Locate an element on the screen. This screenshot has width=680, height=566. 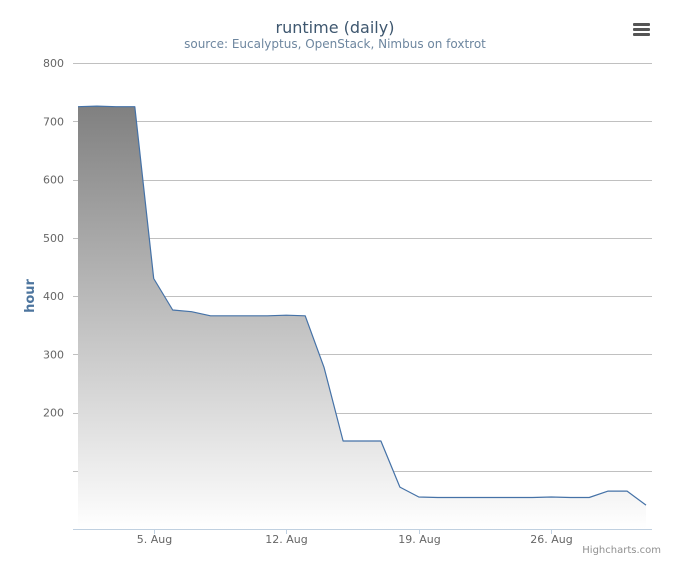
x-tick-label-2014-08-12: 12. Aug is located at coordinates (286, 539).